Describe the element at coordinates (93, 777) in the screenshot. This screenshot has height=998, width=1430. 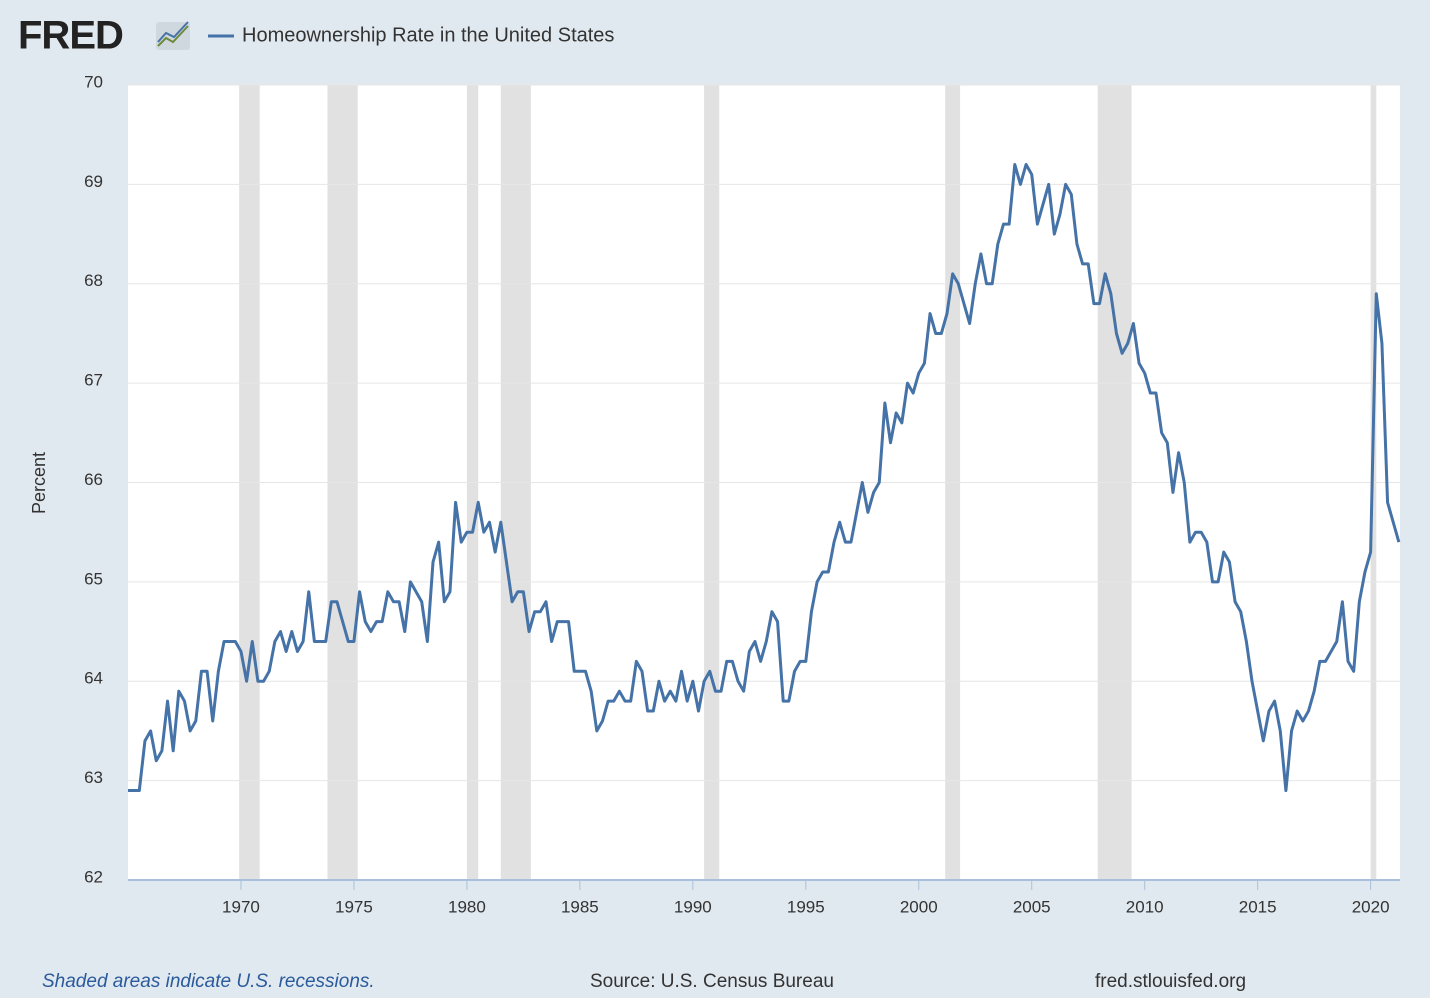
I see `y-tick-label: 63` at that location.